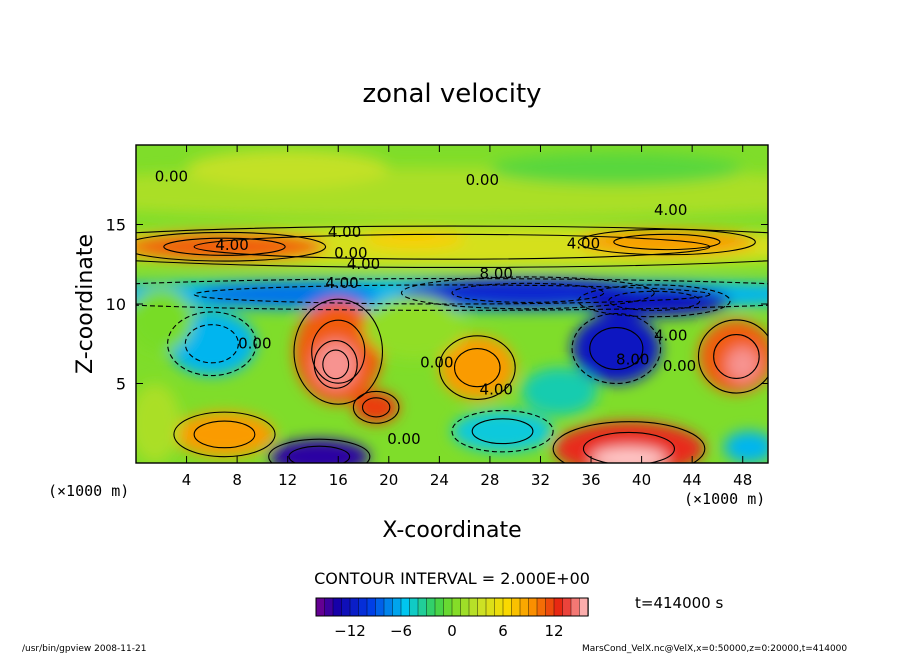  Describe the element at coordinates (401, 631) in the screenshot. I see `colorbar-tick-label: −6` at that location.